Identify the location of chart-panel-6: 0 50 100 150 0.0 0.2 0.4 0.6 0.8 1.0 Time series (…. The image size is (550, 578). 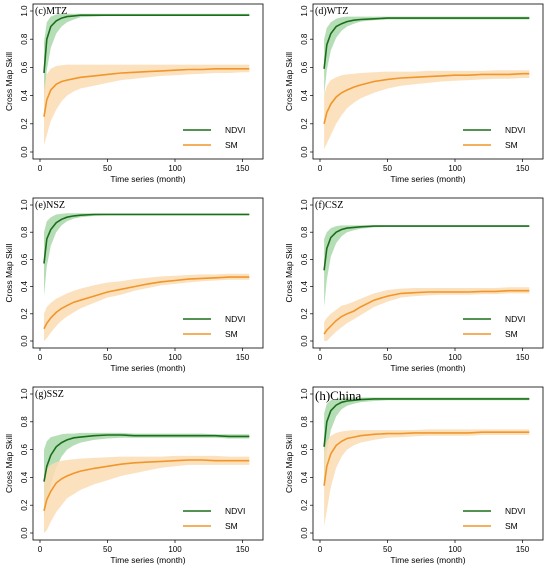
(414, 475).